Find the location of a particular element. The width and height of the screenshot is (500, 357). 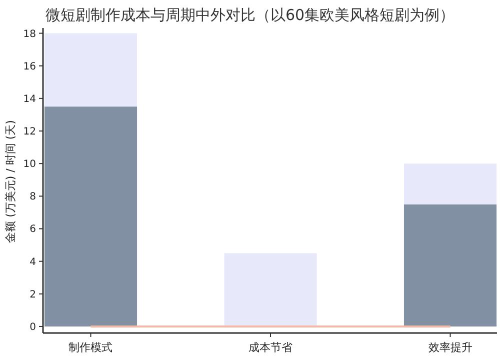

x-tick-label: 效率提升 is located at coordinates (450, 347).